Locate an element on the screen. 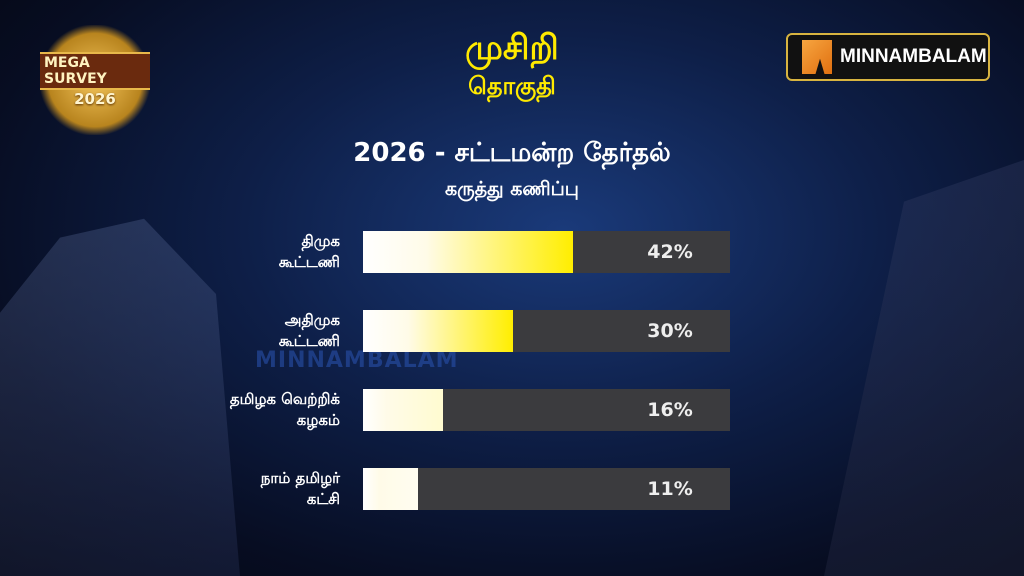 This screenshot has height=576, width=1024. value-label: 16% is located at coordinates (670, 410).